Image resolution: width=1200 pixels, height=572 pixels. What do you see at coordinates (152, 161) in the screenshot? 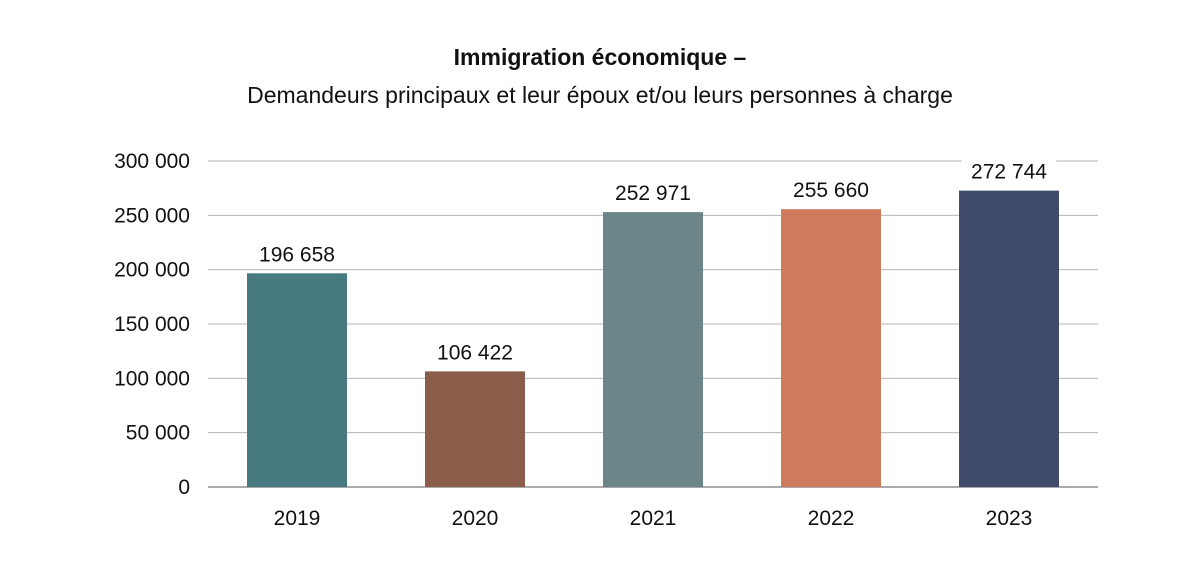
I see `y-tick-label: 300 000` at bounding box center [152, 161].